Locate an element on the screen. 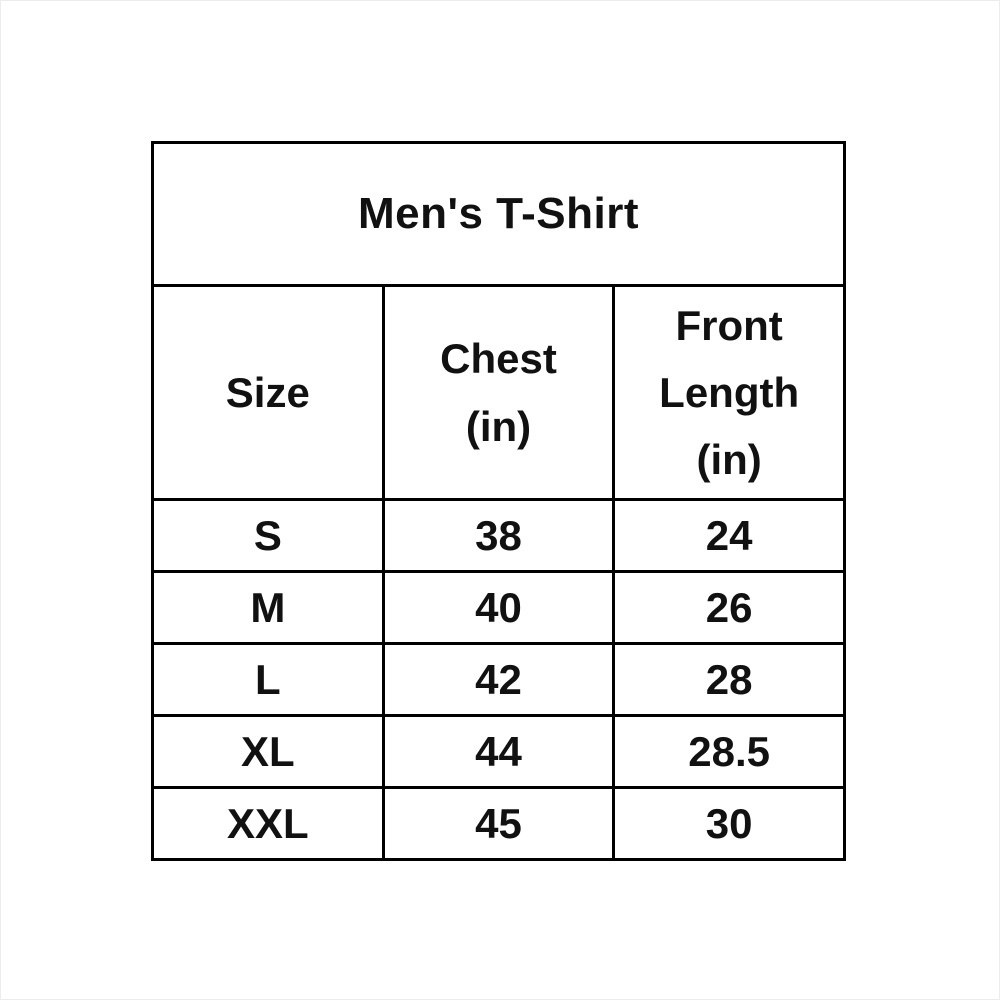 The height and width of the screenshot is (1000, 1000). cell-size: L is located at coordinates (268, 679).